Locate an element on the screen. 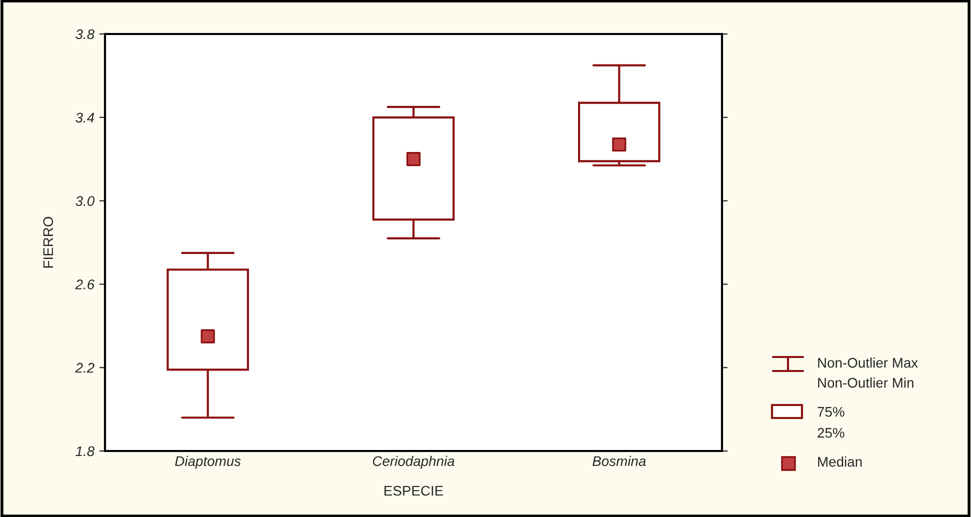 The image size is (971, 517). text: Non-Outlier Min is located at coordinates (866, 383).